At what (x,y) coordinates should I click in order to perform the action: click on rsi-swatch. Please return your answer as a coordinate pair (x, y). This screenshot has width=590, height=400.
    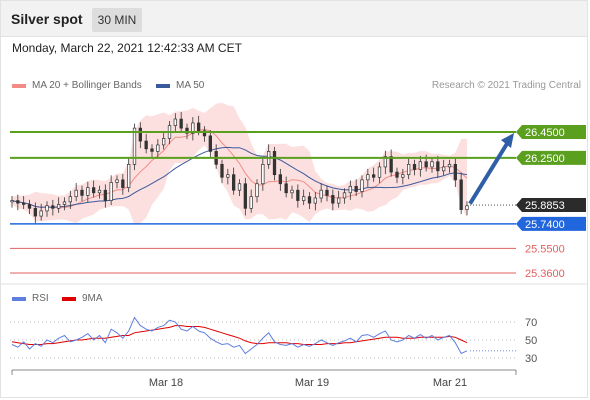
    Looking at the image, I should click on (19, 298).